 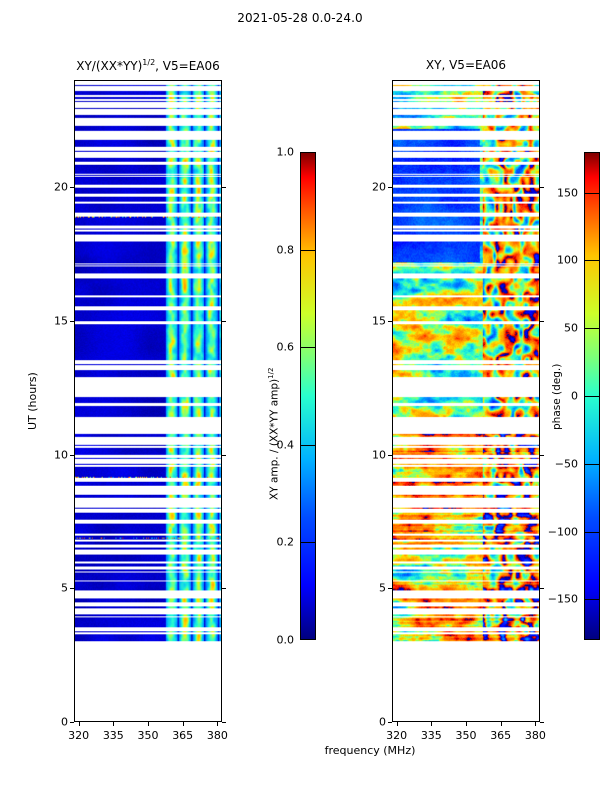 I want to click on left-panel-title-exponent: 1/2, so click(x=149, y=62).